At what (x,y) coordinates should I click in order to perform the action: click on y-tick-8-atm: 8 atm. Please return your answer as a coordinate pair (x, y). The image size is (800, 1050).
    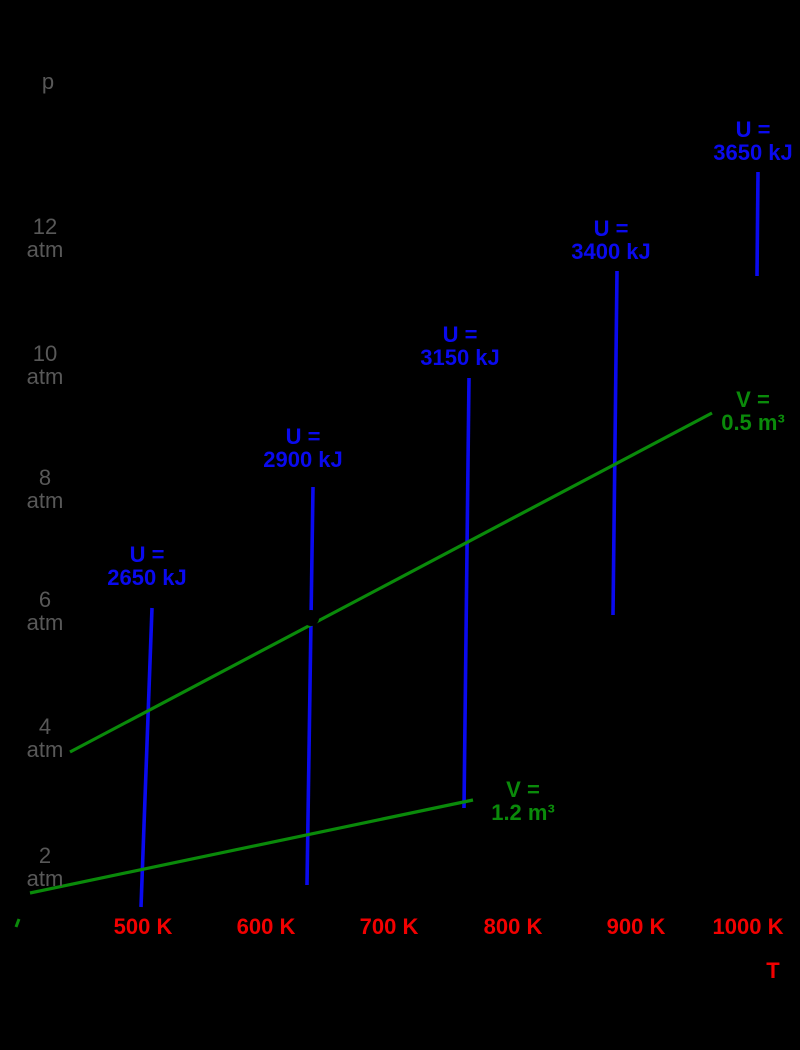
    Looking at the image, I should click on (45, 489).